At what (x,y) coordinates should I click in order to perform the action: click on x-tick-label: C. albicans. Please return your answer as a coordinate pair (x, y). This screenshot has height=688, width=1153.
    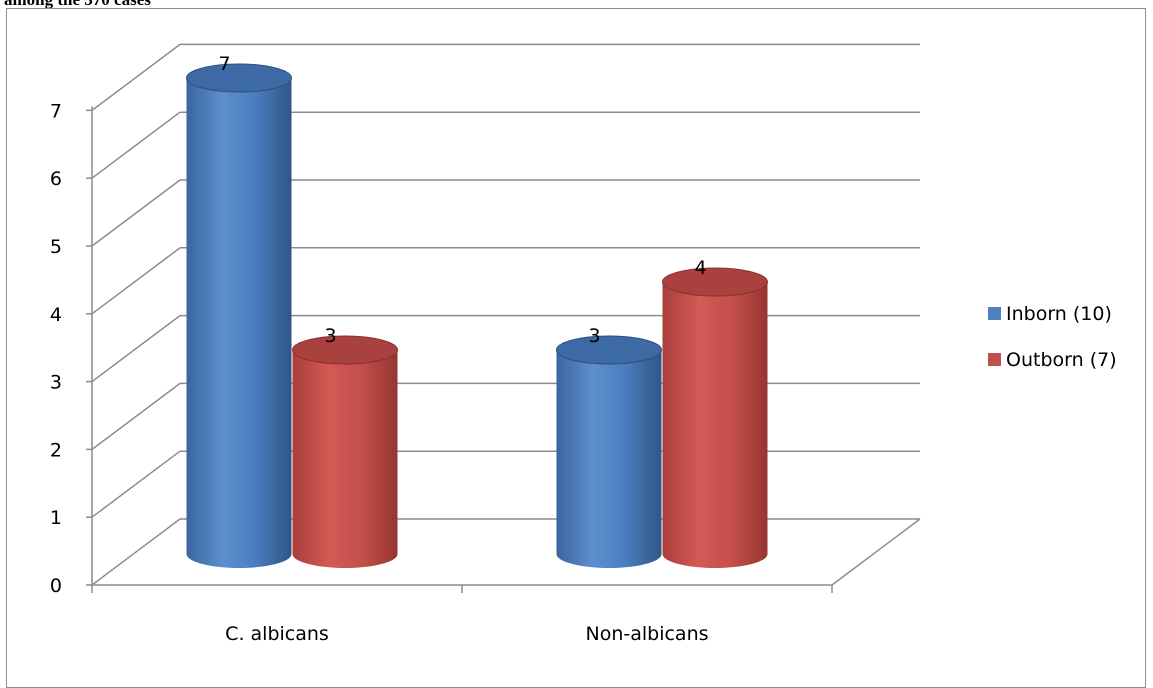
    Looking at the image, I should click on (277, 634).